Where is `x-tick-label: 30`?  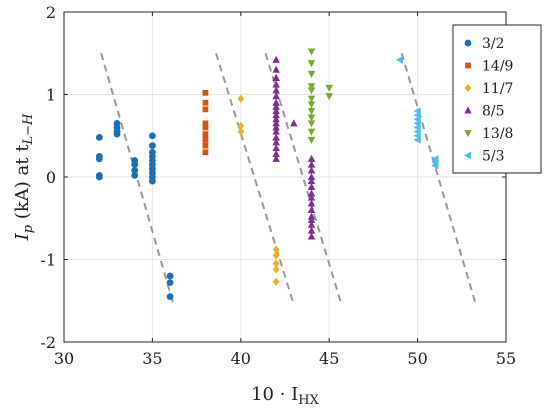
x-tick-label: 30 is located at coordinates (64, 358).